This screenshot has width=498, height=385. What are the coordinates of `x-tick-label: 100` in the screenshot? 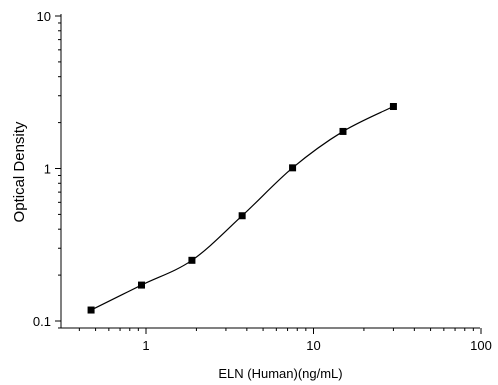 It's located at (481, 345).